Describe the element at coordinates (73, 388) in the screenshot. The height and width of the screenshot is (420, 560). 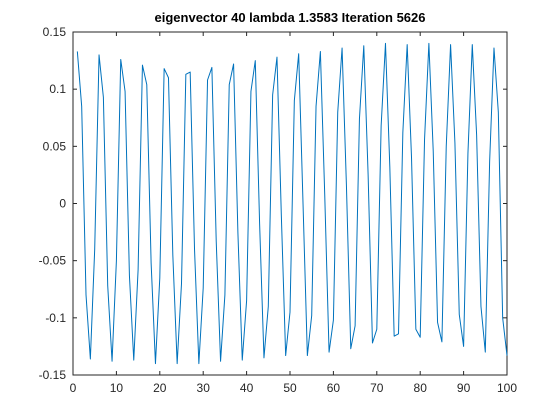
I see `x-tick-label: 0` at that location.